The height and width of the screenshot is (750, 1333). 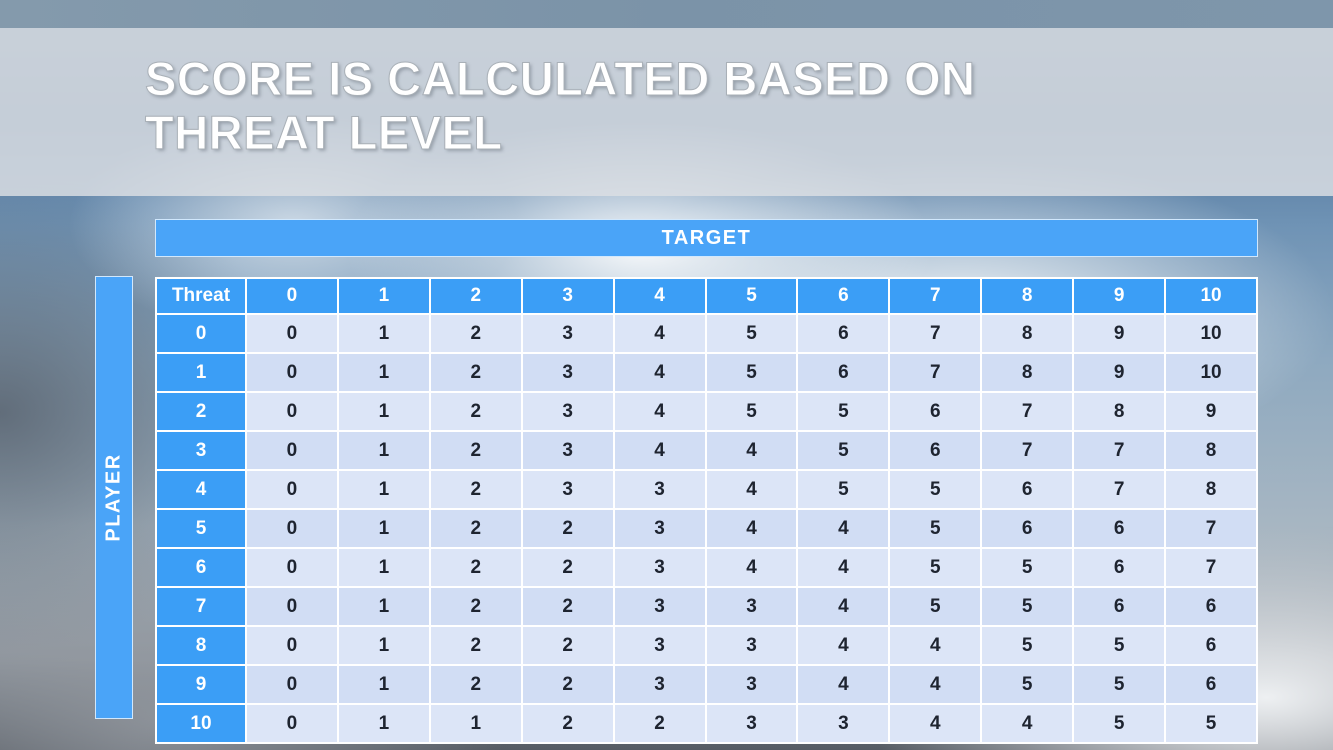 I want to click on column-header-cell: 1, so click(x=383, y=296).